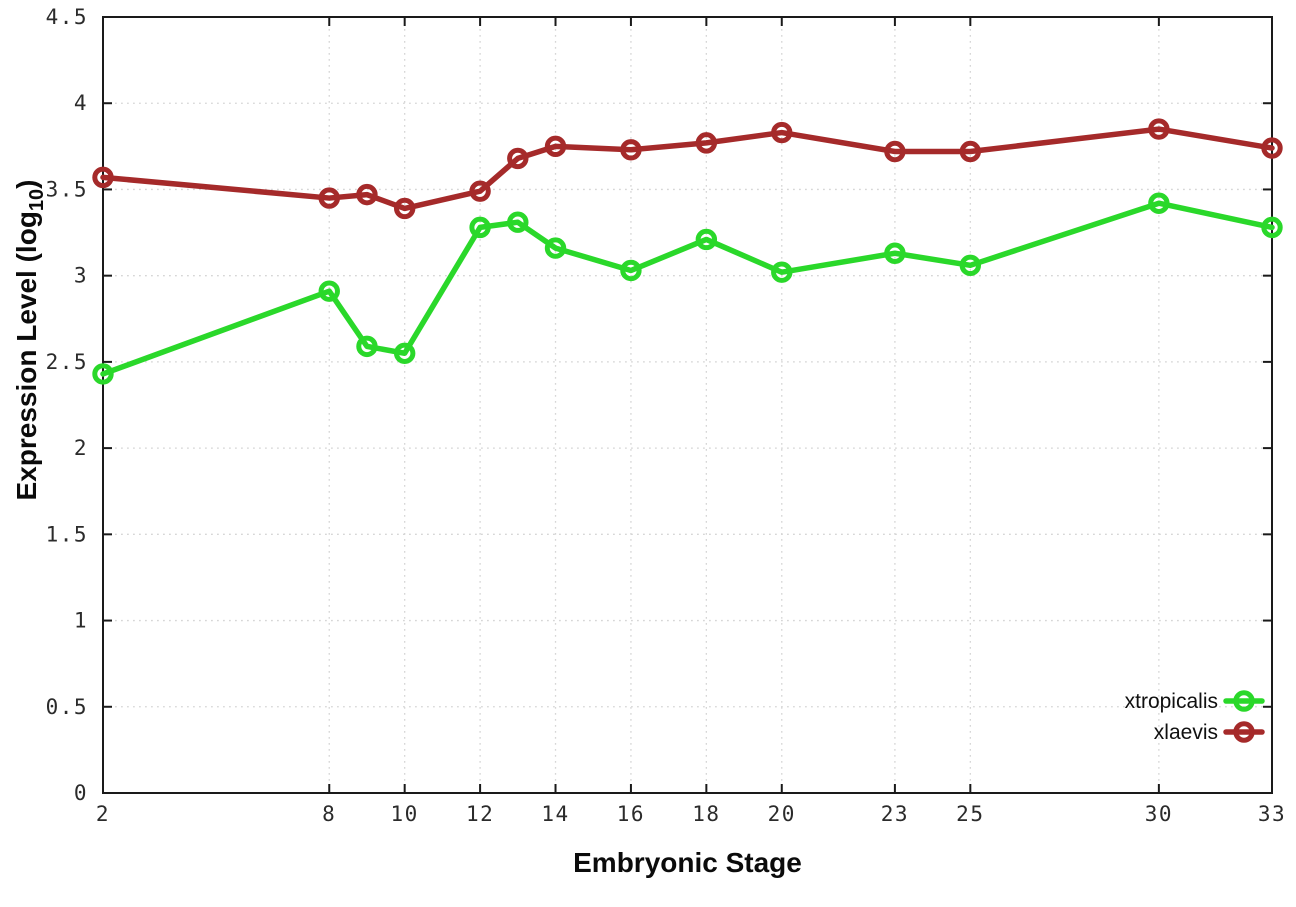 The height and width of the screenshot is (907, 1296). Describe the element at coordinates (67, 534) in the screenshot. I see `y-tick-label: 1.5` at that location.